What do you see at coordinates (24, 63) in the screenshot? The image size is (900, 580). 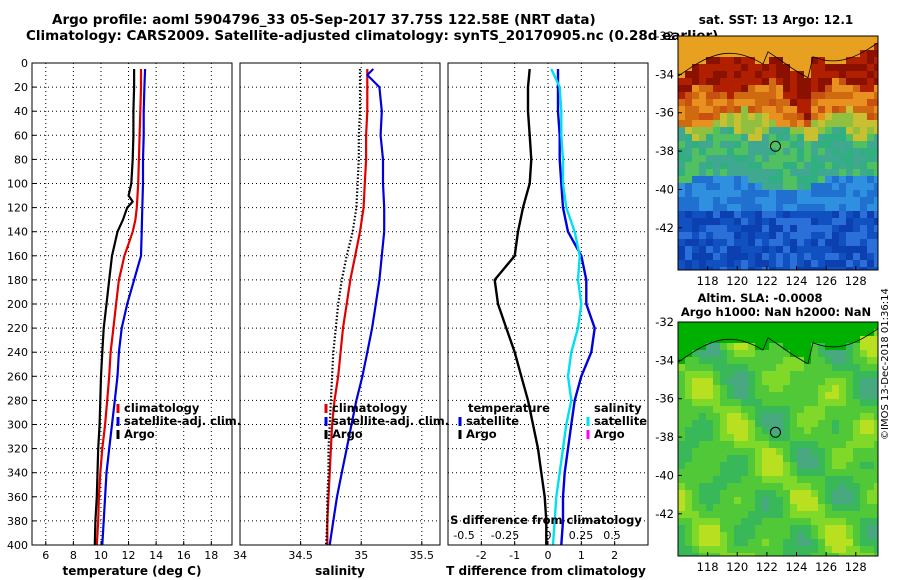 I see `y-tick-label: 0` at bounding box center [24, 63].